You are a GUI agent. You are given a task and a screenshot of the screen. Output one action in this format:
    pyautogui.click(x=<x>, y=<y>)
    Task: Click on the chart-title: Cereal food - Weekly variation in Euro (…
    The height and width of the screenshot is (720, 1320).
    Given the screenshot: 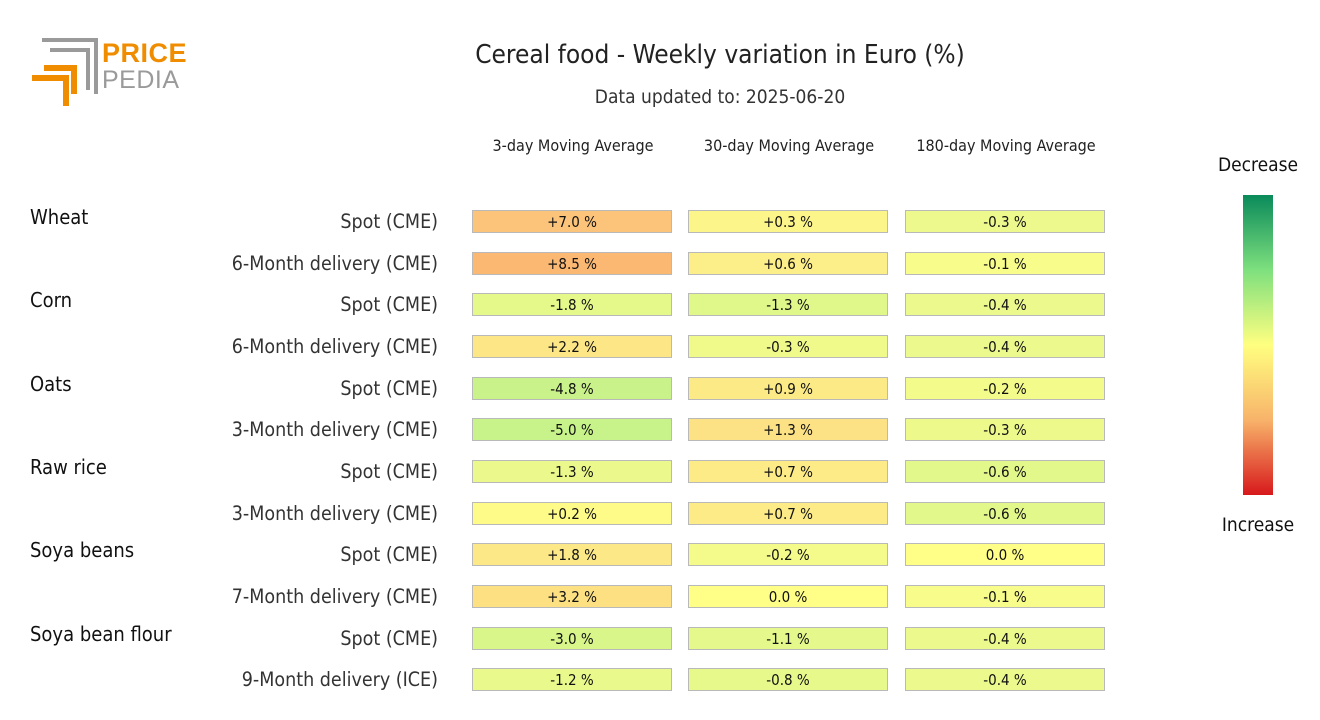 What is the action you would take?
    pyautogui.click(x=720, y=55)
    